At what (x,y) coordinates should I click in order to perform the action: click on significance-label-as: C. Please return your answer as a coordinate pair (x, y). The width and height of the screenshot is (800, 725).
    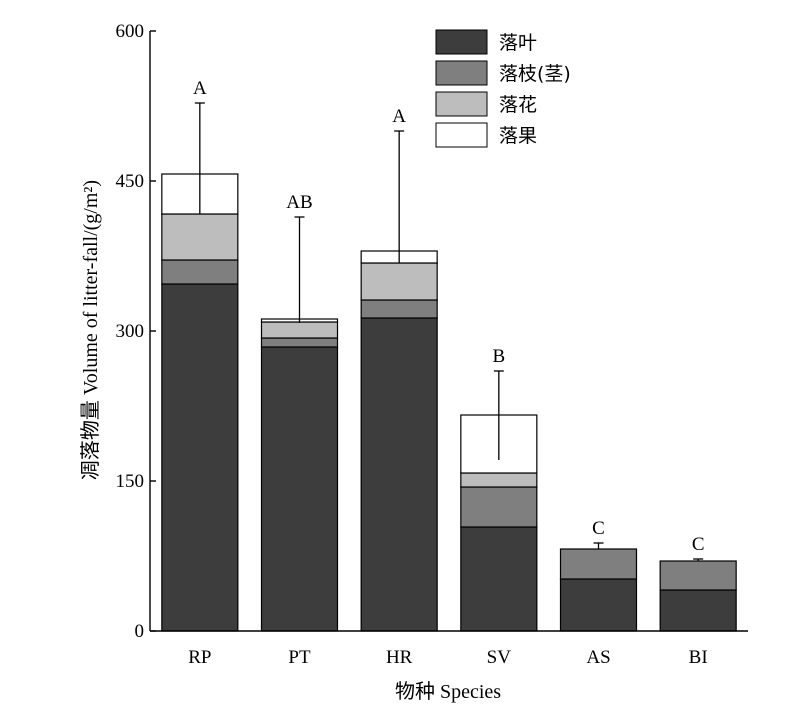
    Looking at the image, I should click on (598, 528).